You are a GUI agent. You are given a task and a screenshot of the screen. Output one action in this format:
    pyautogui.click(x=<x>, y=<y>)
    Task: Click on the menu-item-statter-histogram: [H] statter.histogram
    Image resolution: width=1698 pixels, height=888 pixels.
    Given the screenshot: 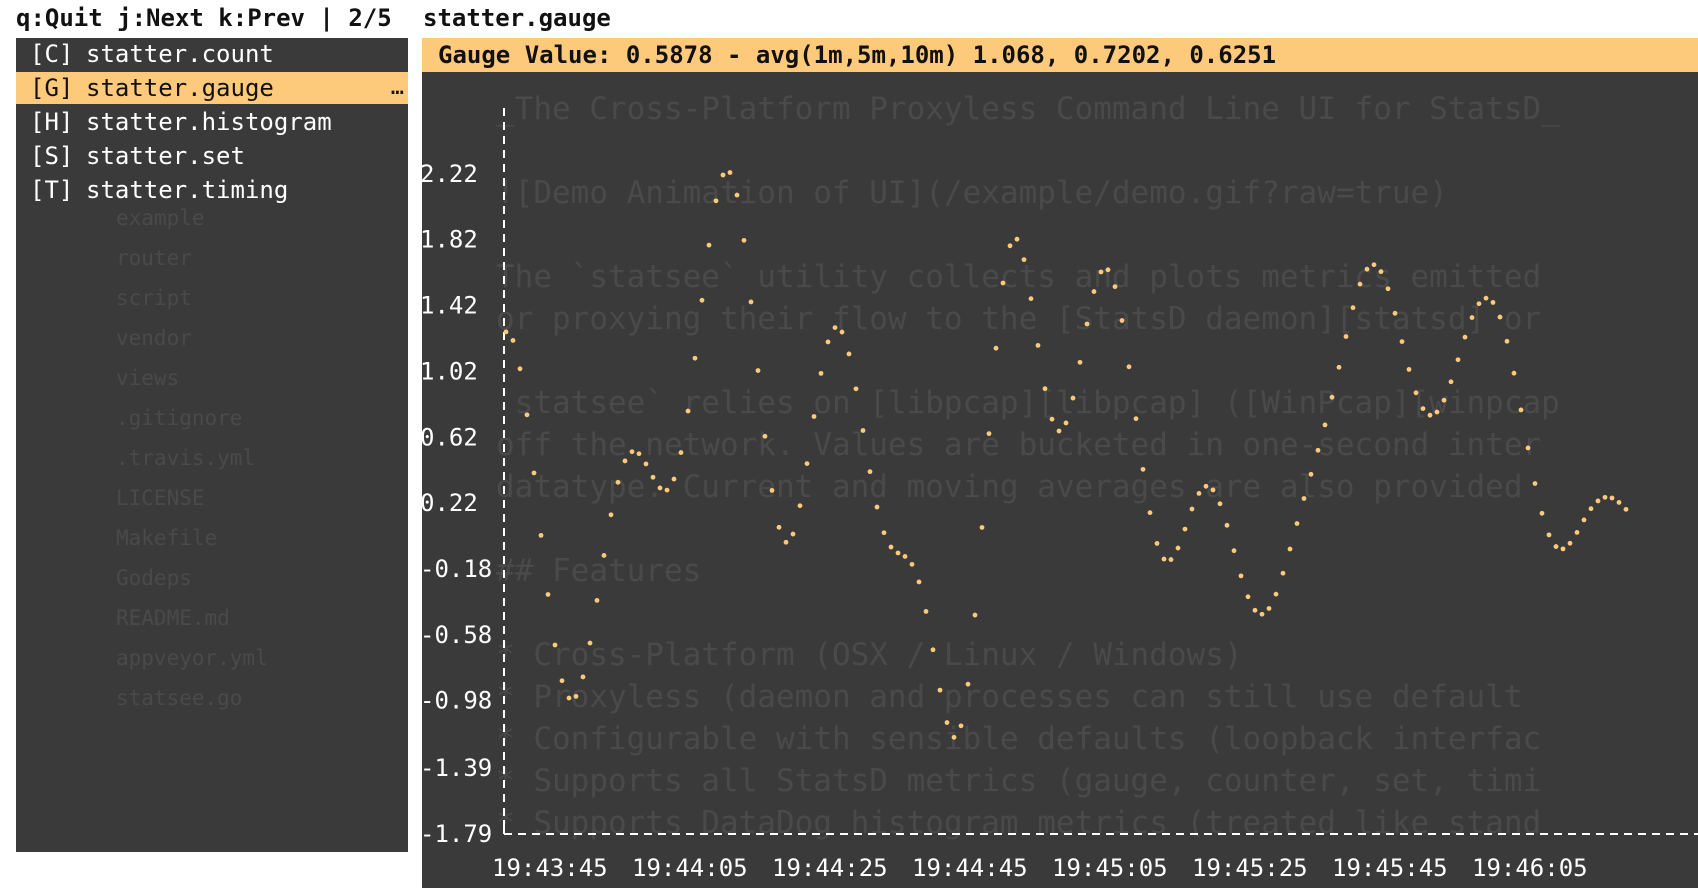 What is the action you would take?
    pyautogui.click(x=212, y=122)
    